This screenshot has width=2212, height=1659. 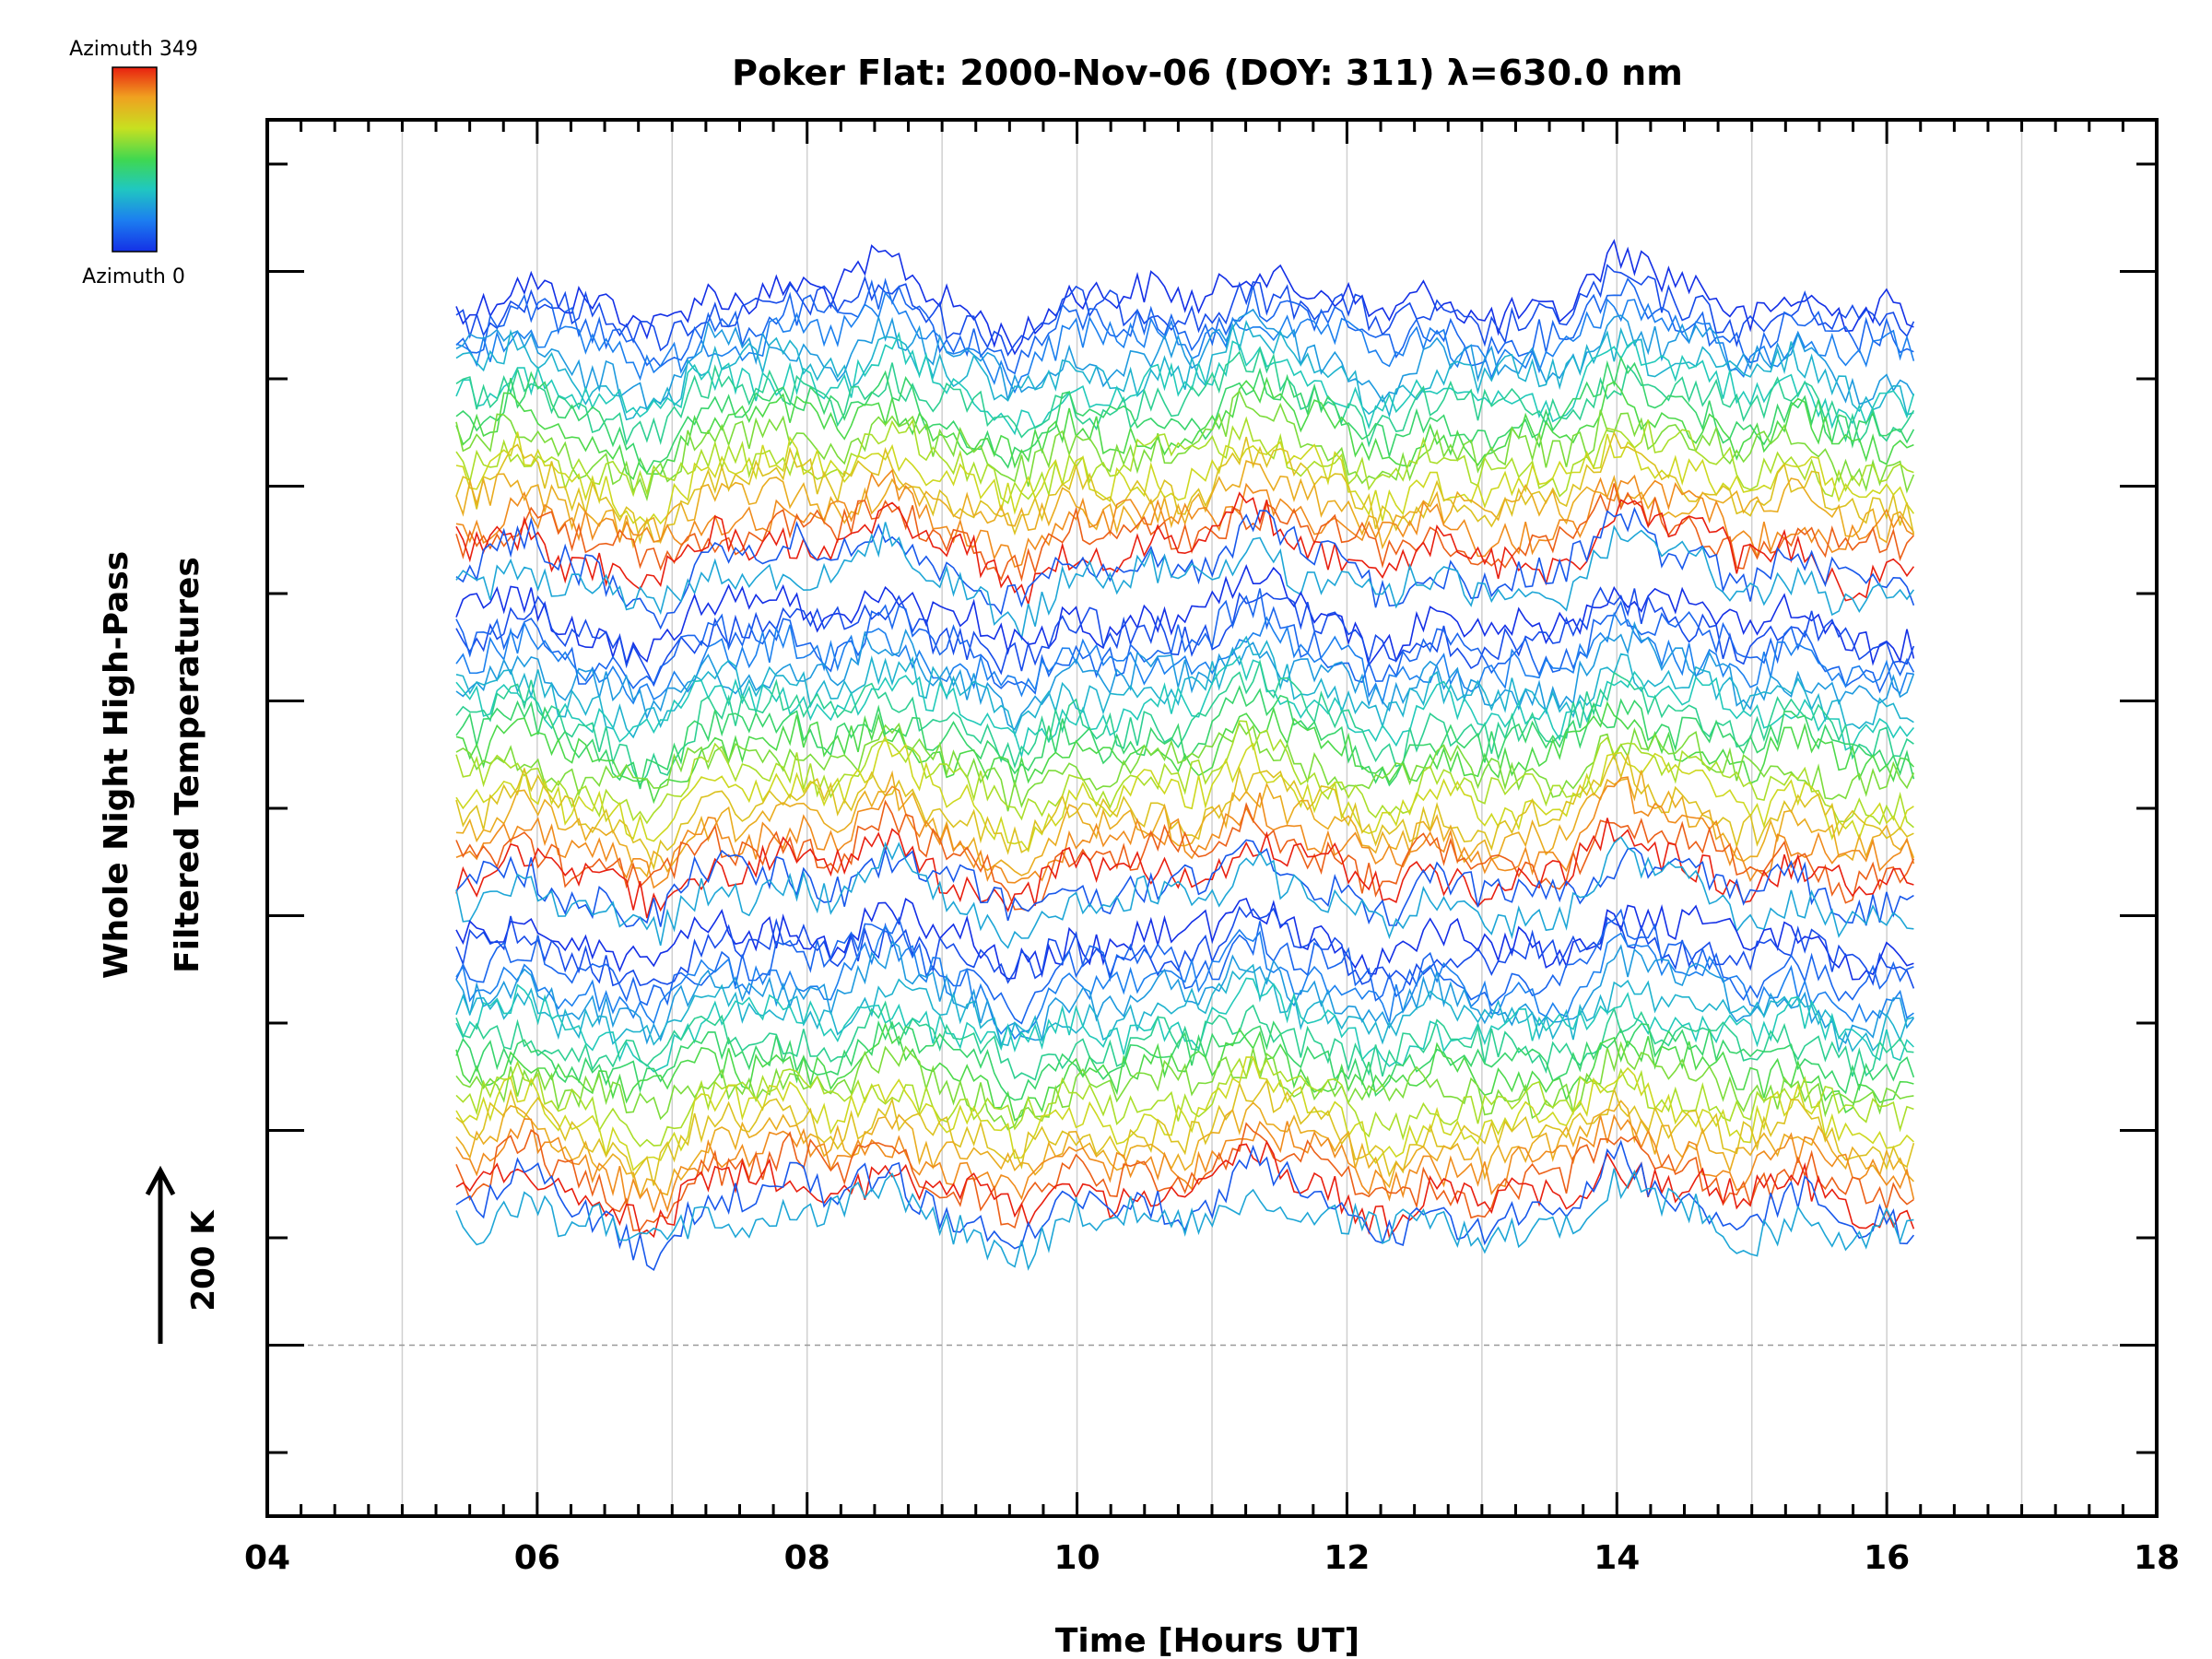 I want to click on colorbar-top-label: Azimuth 349, so click(x=133, y=49).